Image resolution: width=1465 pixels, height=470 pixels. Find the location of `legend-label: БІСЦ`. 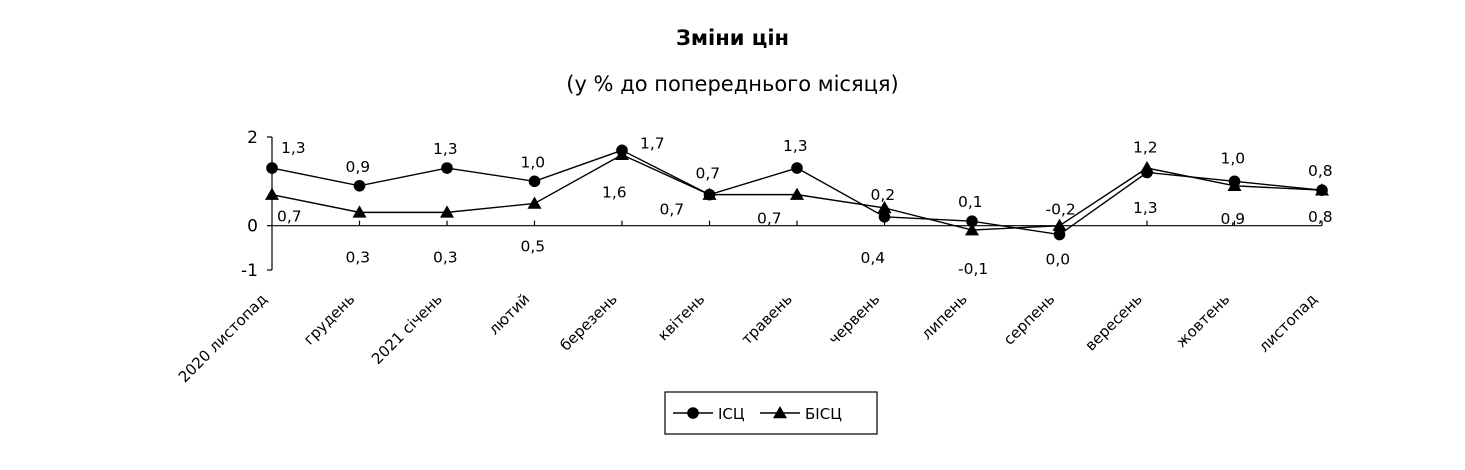

legend-label: БІСЦ is located at coordinates (823, 414).